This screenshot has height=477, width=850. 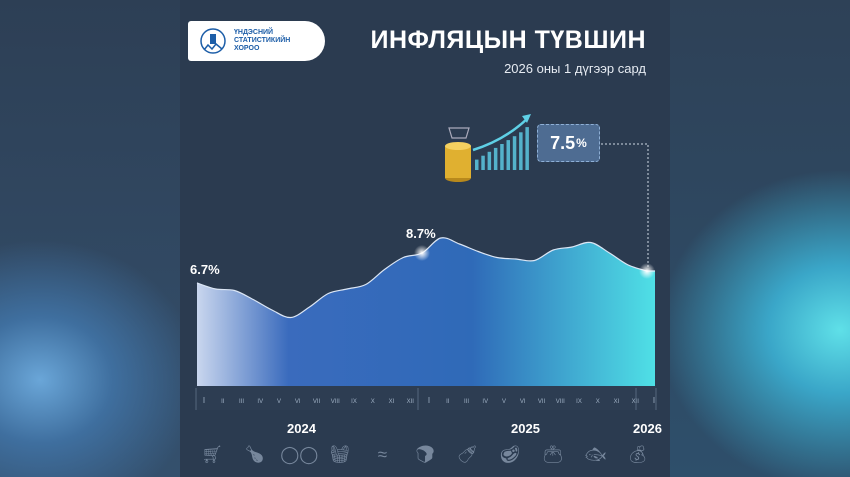 I want to click on month-axis, so click(x=426, y=398).